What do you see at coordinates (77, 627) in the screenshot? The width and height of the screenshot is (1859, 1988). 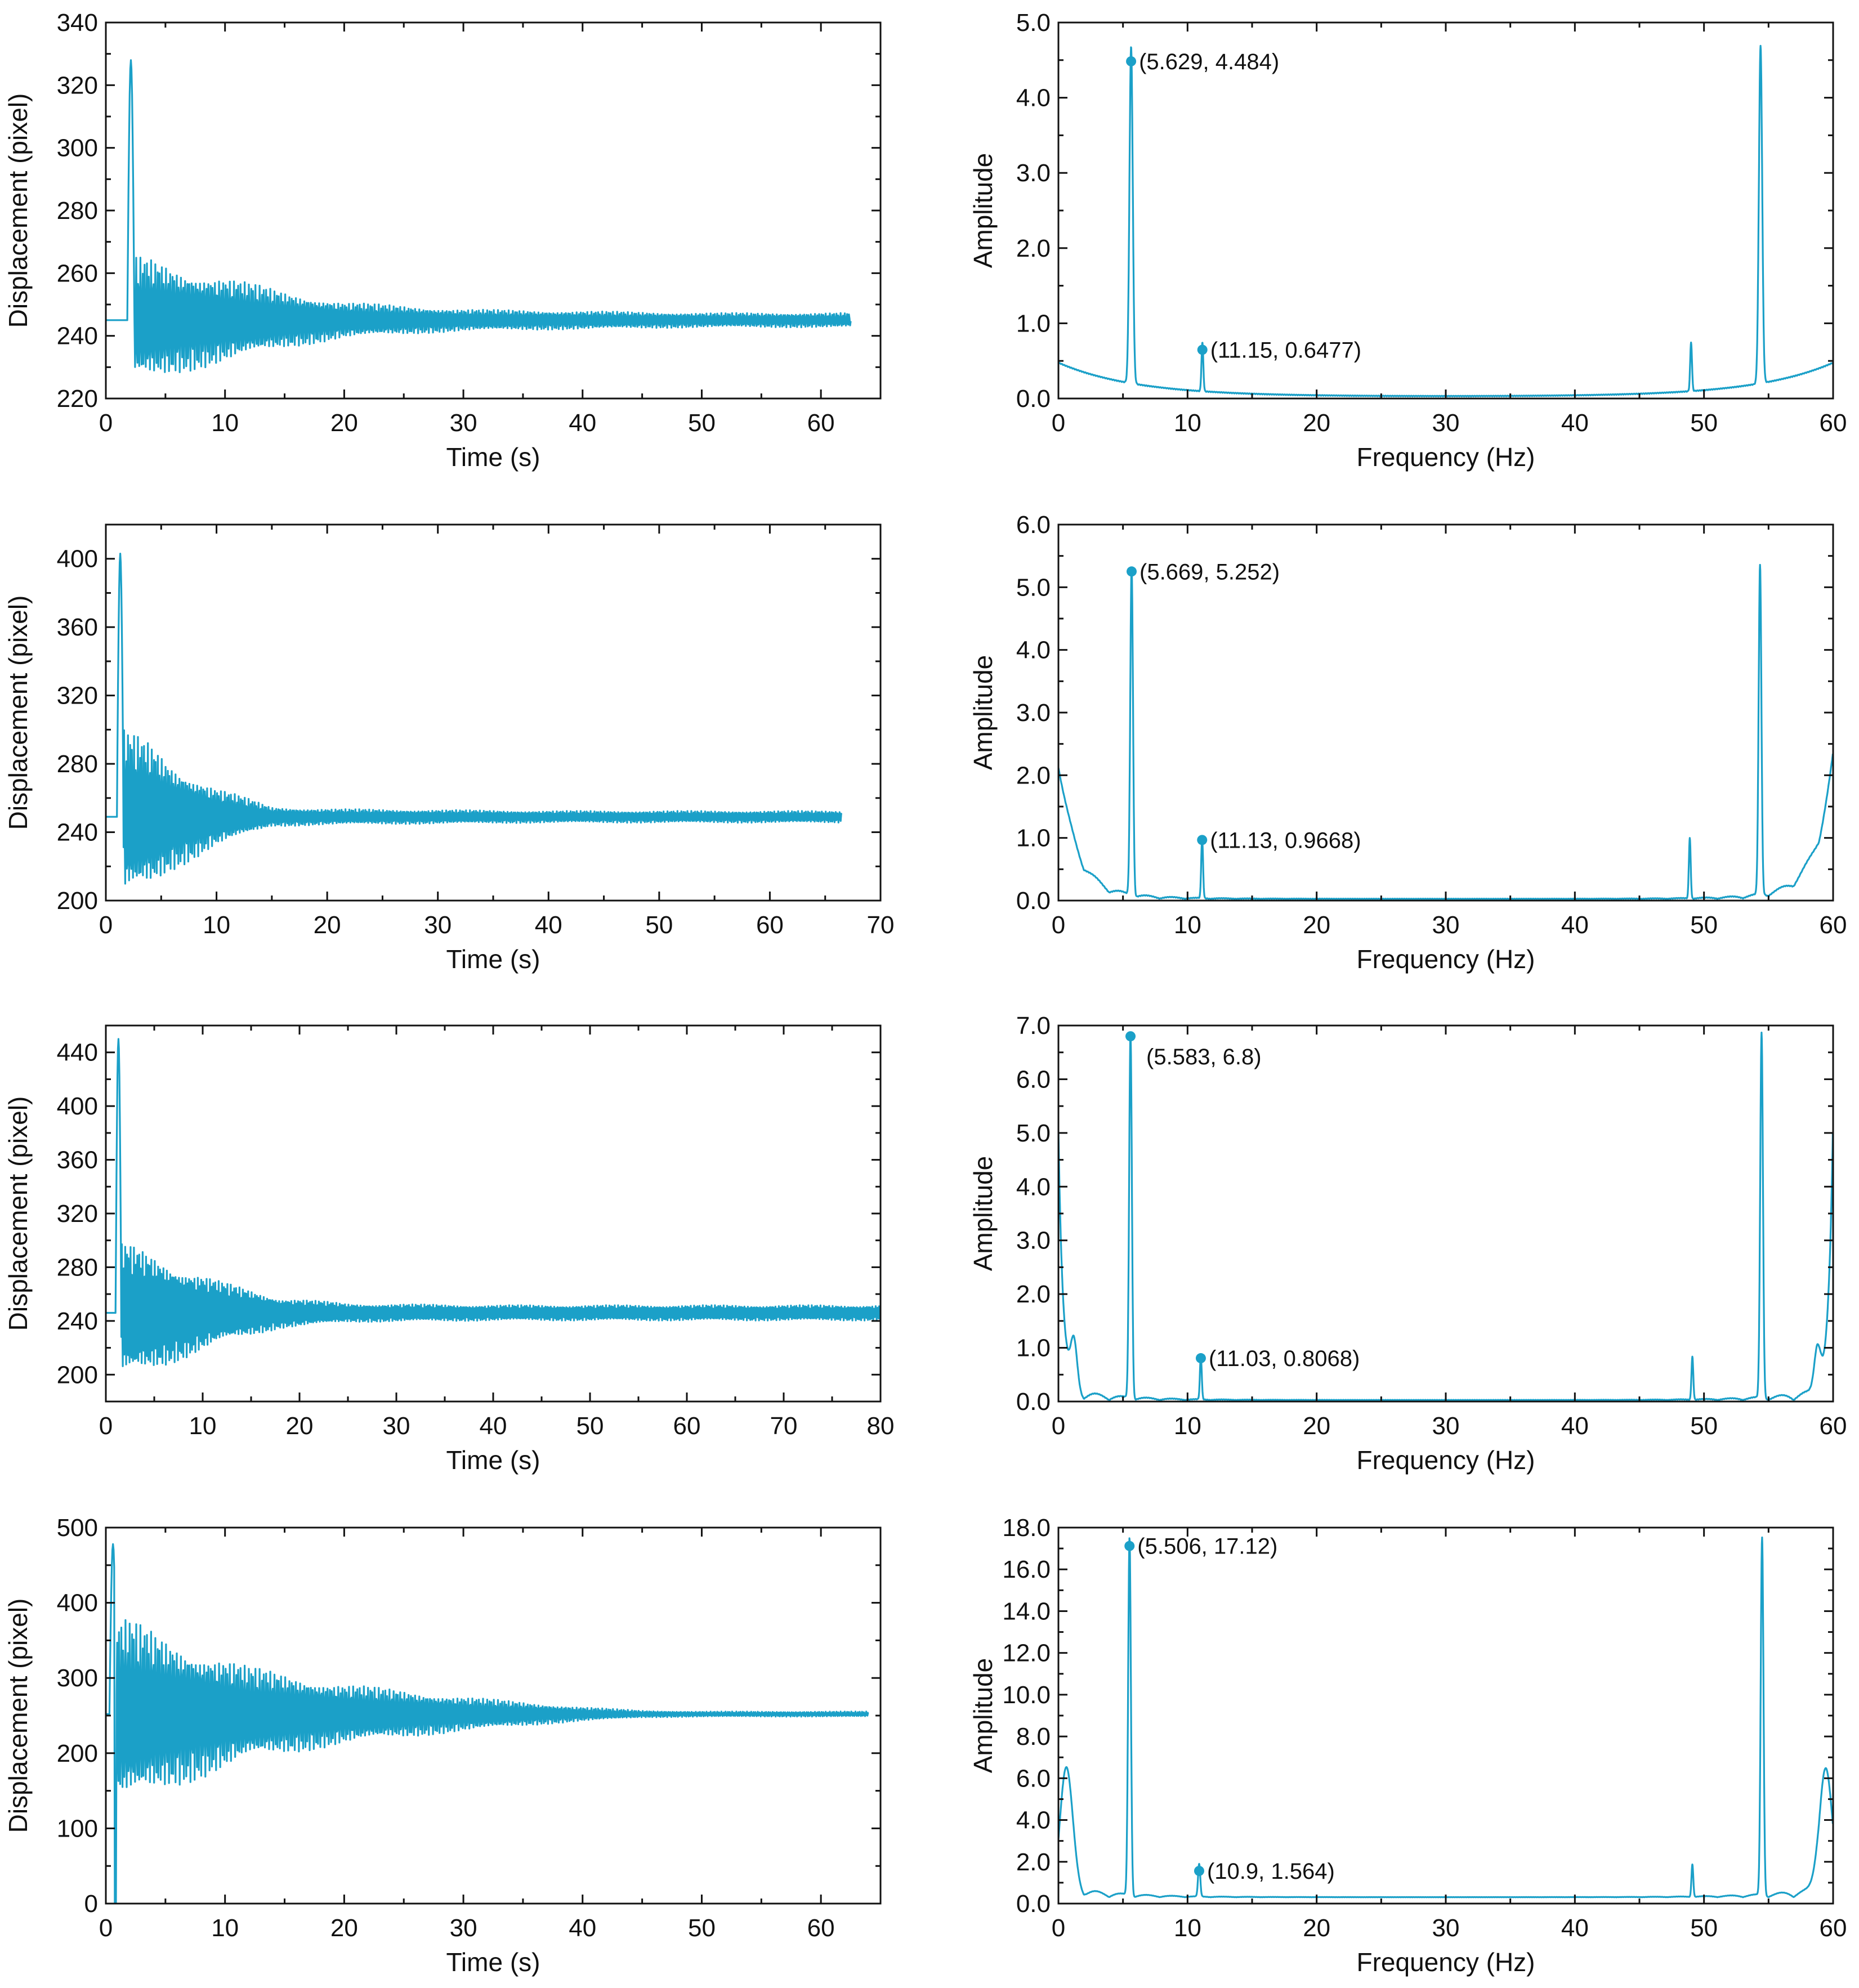 I see `y-tick-label: 360` at bounding box center [77, 627].